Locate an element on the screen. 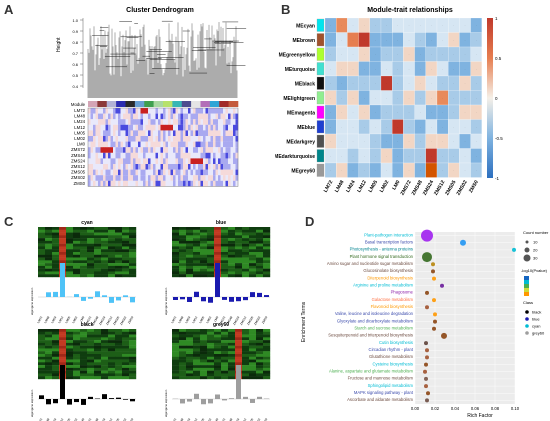 The width and height of the screenshot is (550, 421). eigengene-xlabel: ZMS12 is located at coordinates (243, 320).